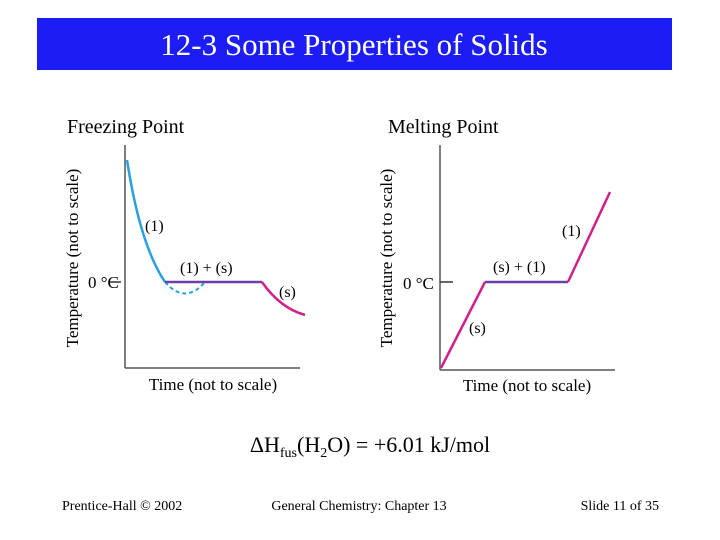  Describe the element at coordinates (323, 453) in the screenshot. I see `subscript: 2` at that location.